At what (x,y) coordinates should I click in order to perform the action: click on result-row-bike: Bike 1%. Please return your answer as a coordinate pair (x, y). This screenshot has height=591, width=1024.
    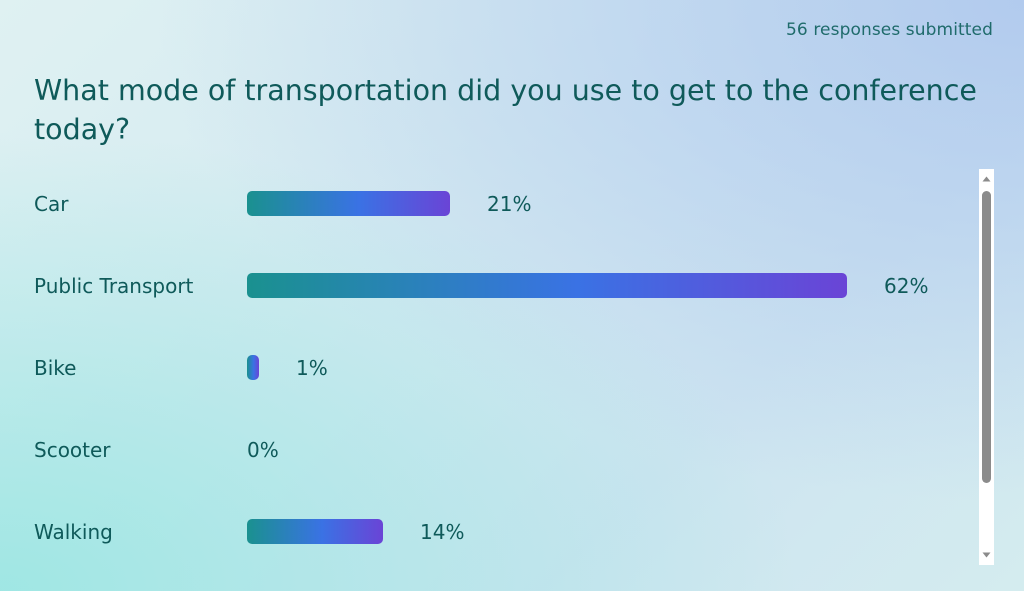
    Looking at the image, I should click on (487, 368).